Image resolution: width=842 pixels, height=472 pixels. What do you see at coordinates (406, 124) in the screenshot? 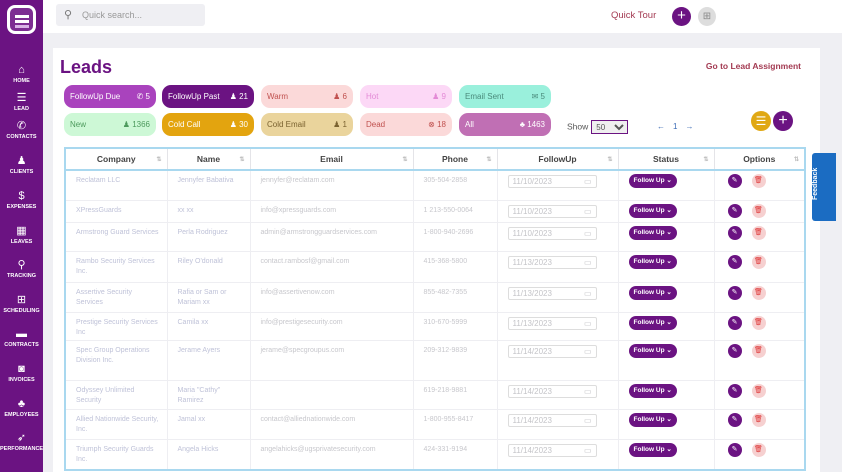
I see `filter-dead: Dead ⊗ 18` at bounding box center [406, 124].